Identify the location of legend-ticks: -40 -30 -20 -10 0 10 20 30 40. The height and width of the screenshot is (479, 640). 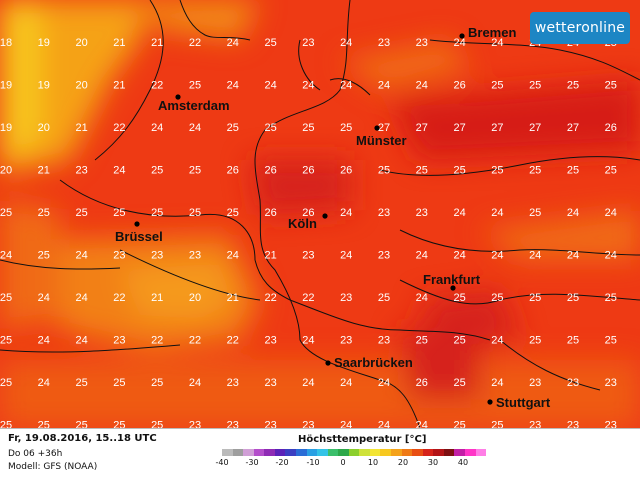
(345, 464).